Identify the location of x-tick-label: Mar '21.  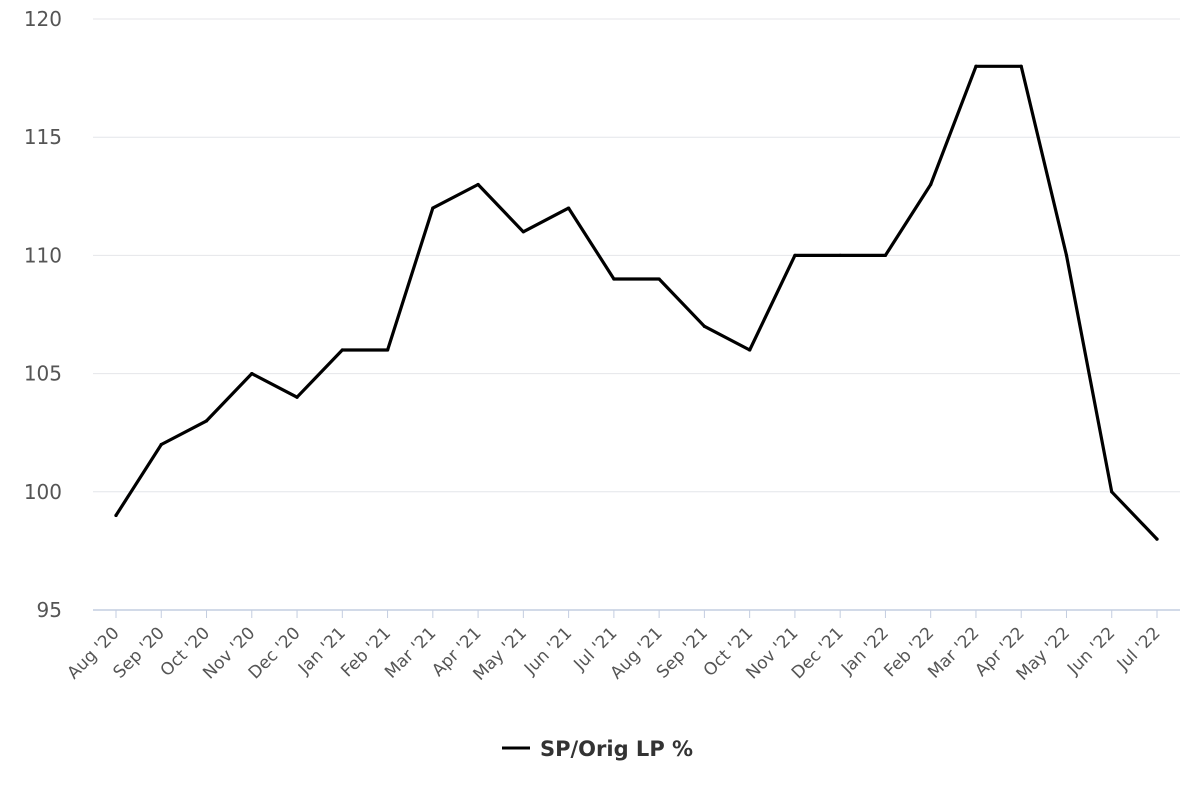
(410, 652).